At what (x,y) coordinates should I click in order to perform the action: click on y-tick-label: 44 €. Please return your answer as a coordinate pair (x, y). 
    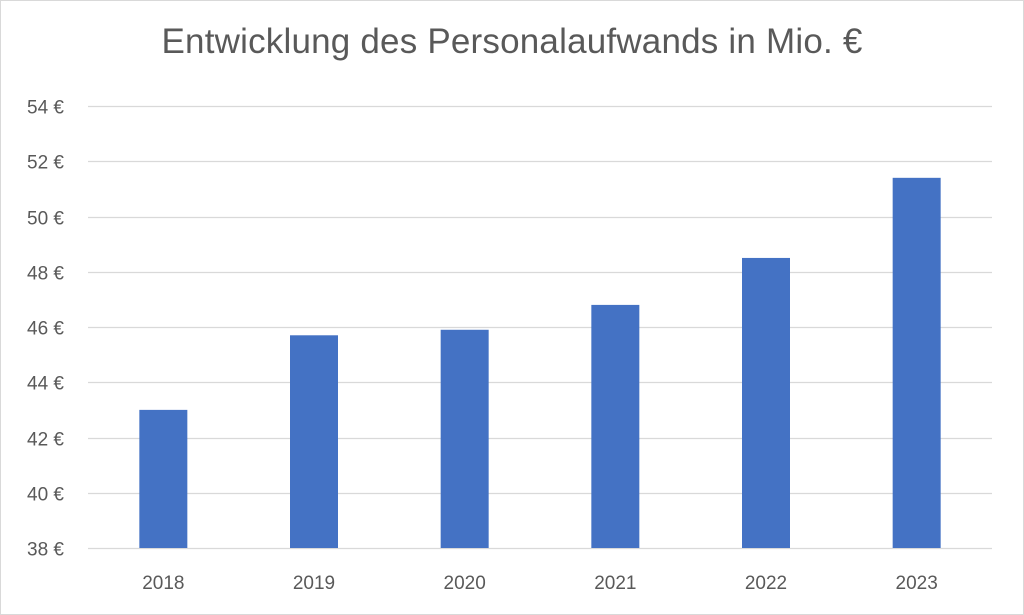
    Looking at the image, I should click on (45, 384).